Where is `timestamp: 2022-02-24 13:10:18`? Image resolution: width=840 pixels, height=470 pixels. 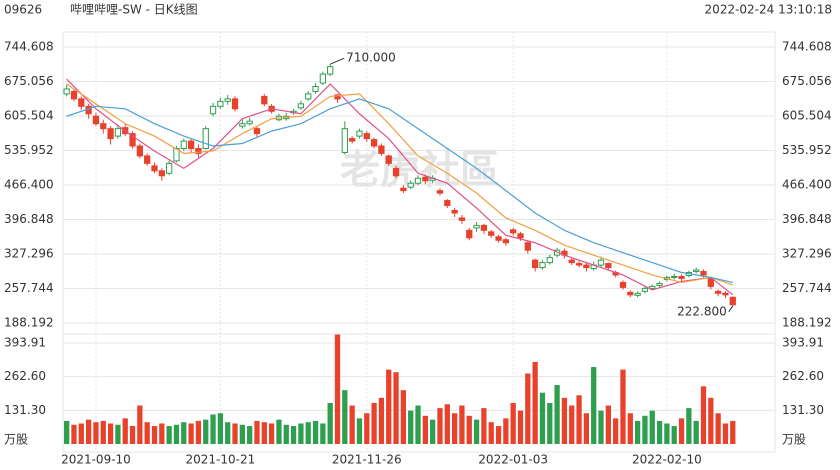
timestamp: 2022-02-24 13:10:18 is located at coordinates (768, 10).